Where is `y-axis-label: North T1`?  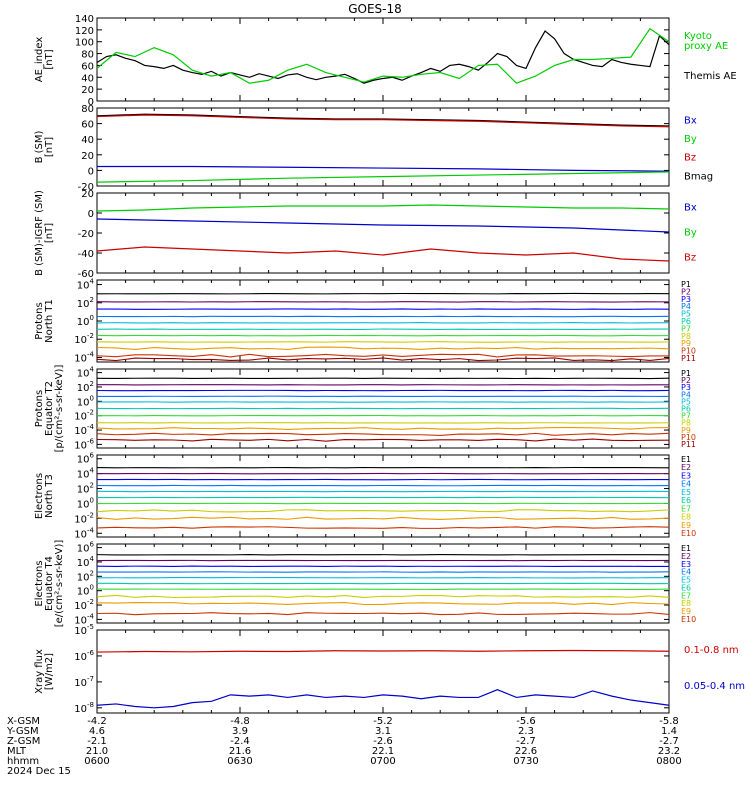
y-axis-label: North T1 is located at coordinates (49, 321).